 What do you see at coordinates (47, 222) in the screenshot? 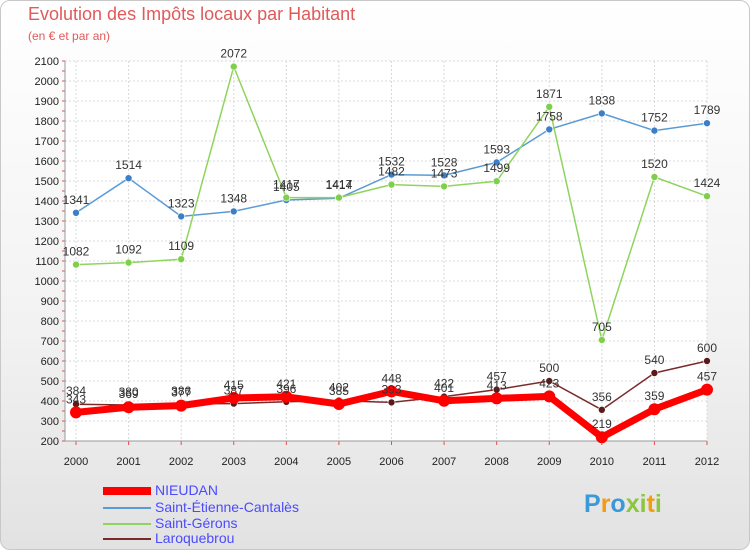
I see `y-tick-label: 1300` at bounding box center [47, 222].